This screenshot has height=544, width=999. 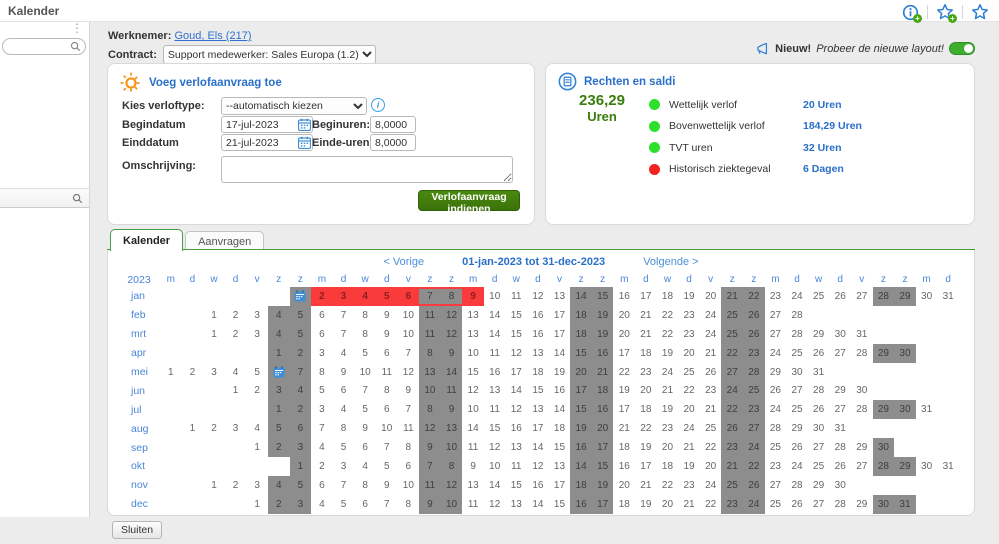 What do you see at coordinates (147, 240) in the screenshot?
I see `tab-kalender: Kalender` at bounding box center [147, 240].